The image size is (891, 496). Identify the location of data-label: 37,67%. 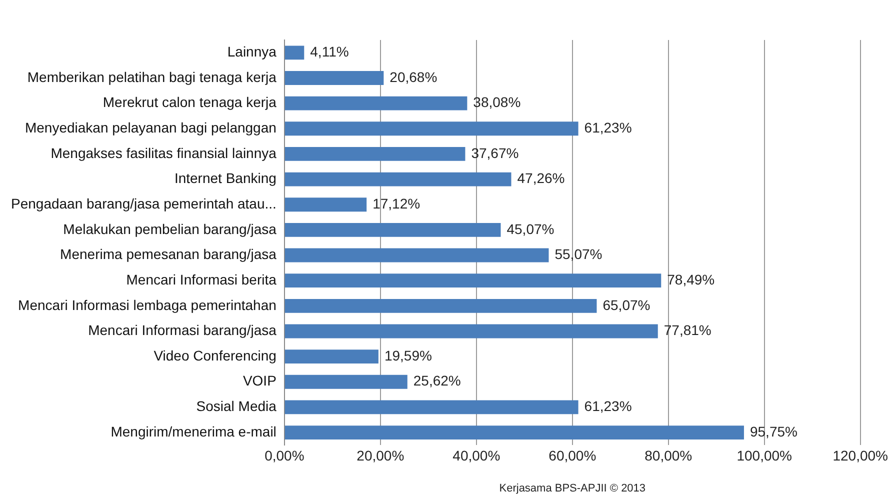
(495, 152).